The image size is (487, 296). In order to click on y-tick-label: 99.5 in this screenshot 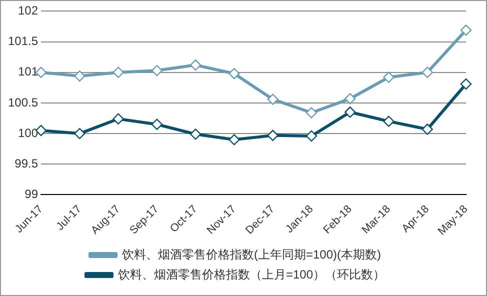, I will do `click(26, 163)`.